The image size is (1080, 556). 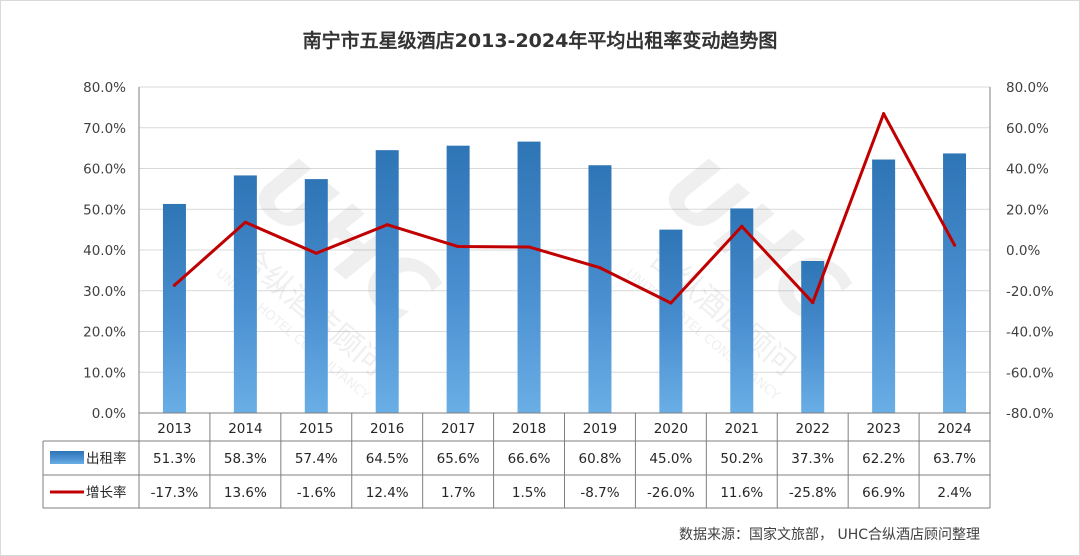 I want to click on x-tick-2023: 2023, so click(x=883, y=429).